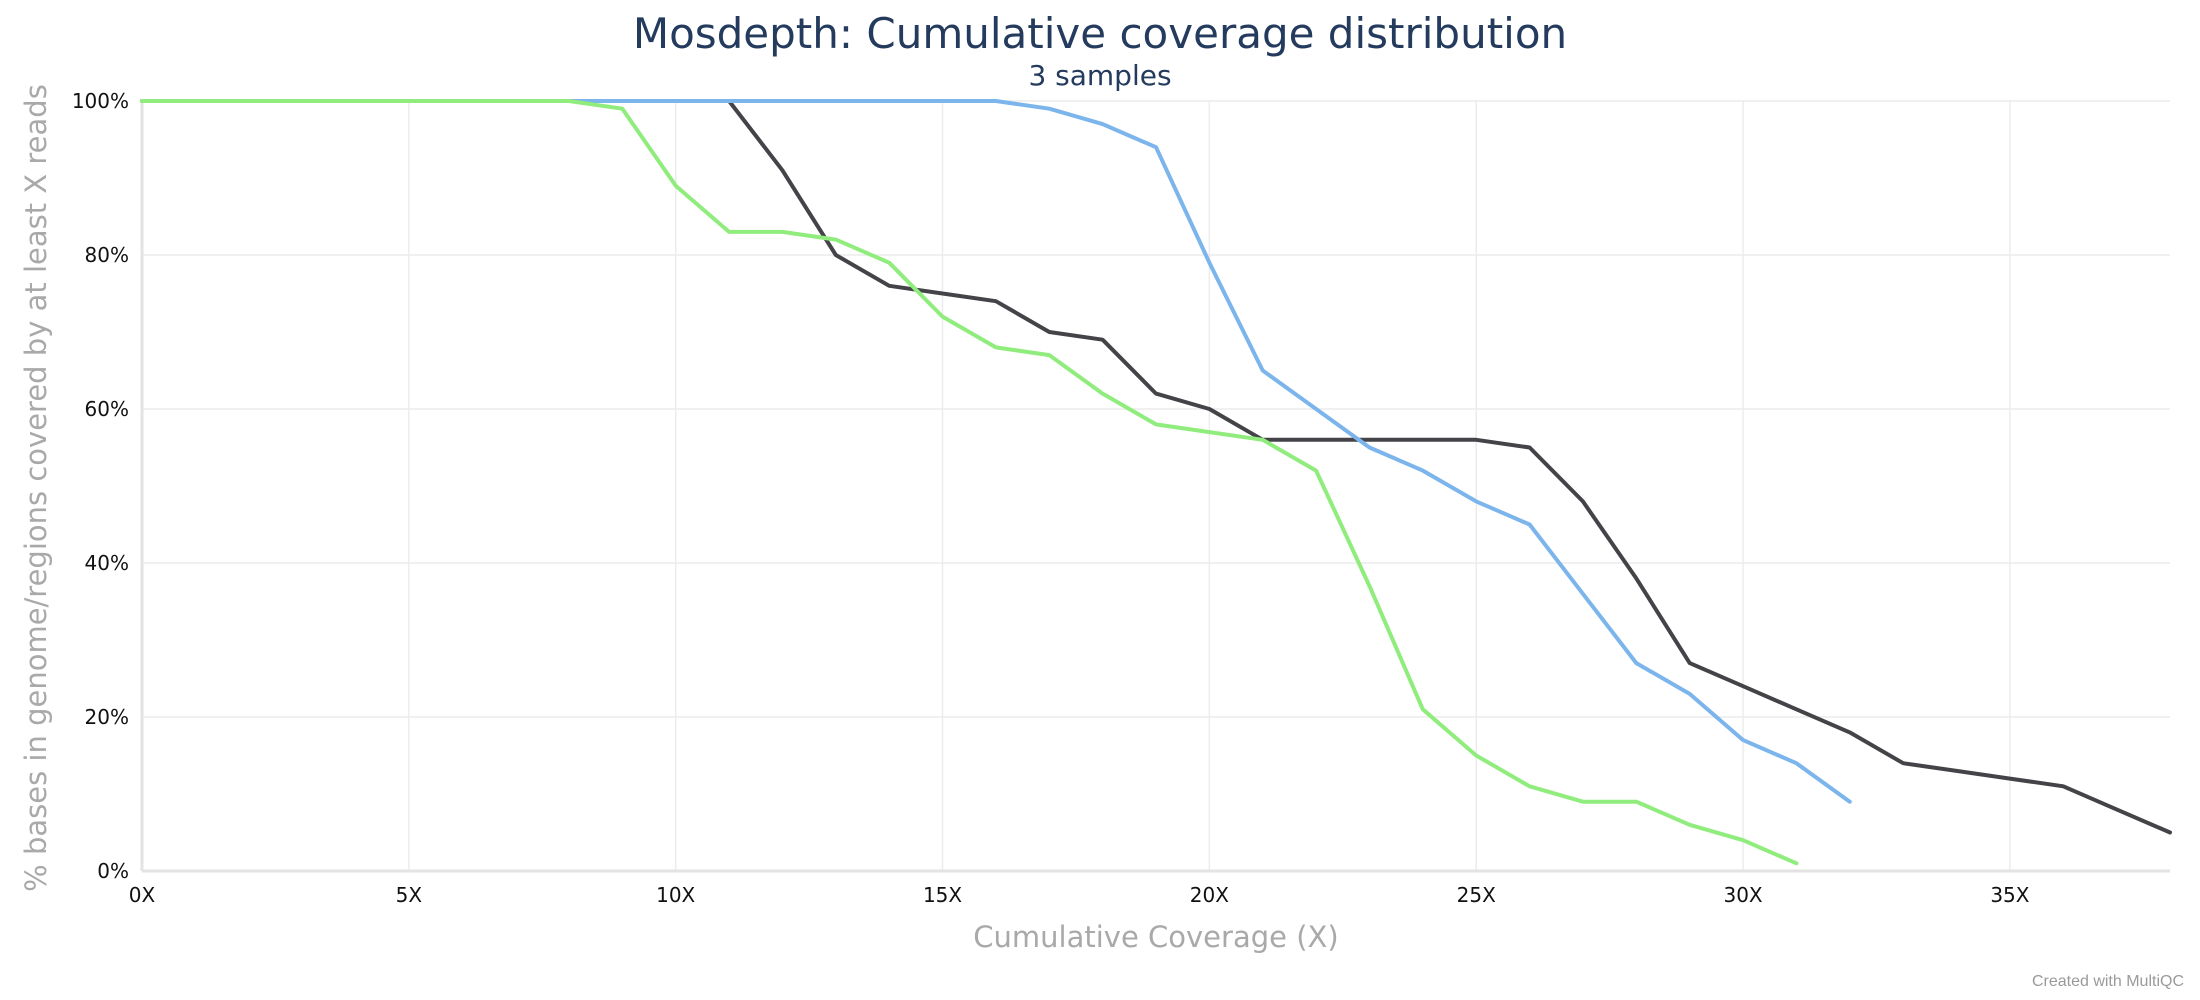 This screenshot has height=1000, width=2200. What do you see at coordinates (107, 563) in the screenshot?
I see `y-tick-label: 40%` at bounding box center [107, 563].